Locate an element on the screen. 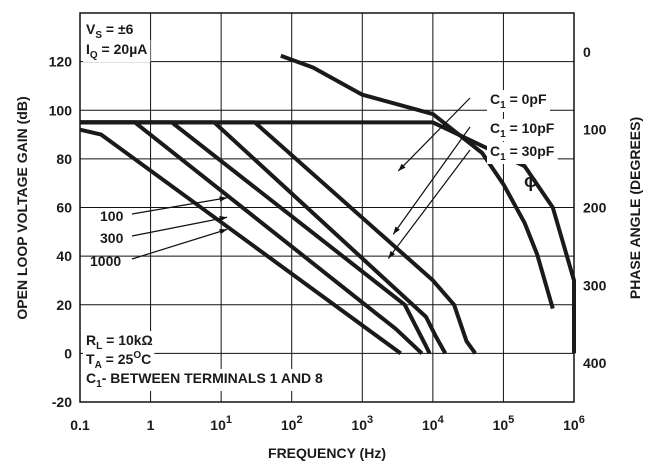 The width and height of the screenshot is (653, 468). y2-tick-label: 0 is located at coordinates (587, 52).